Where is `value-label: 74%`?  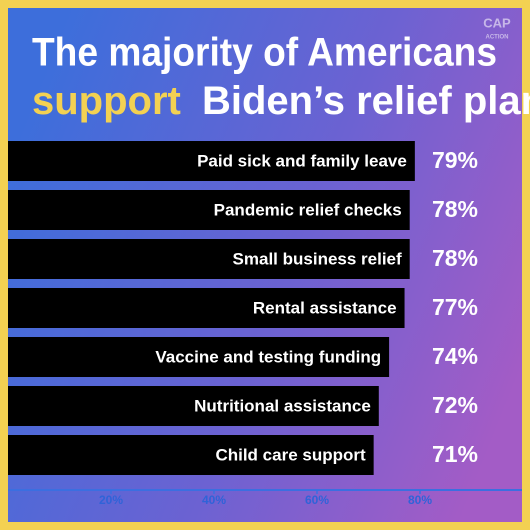
value-label: 74% is located at coordinates (455, 356).